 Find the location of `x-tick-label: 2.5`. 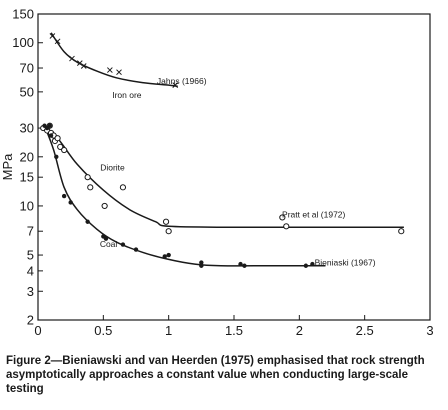

x-tick-label: 2.5 is located at coordinates (365, 330).